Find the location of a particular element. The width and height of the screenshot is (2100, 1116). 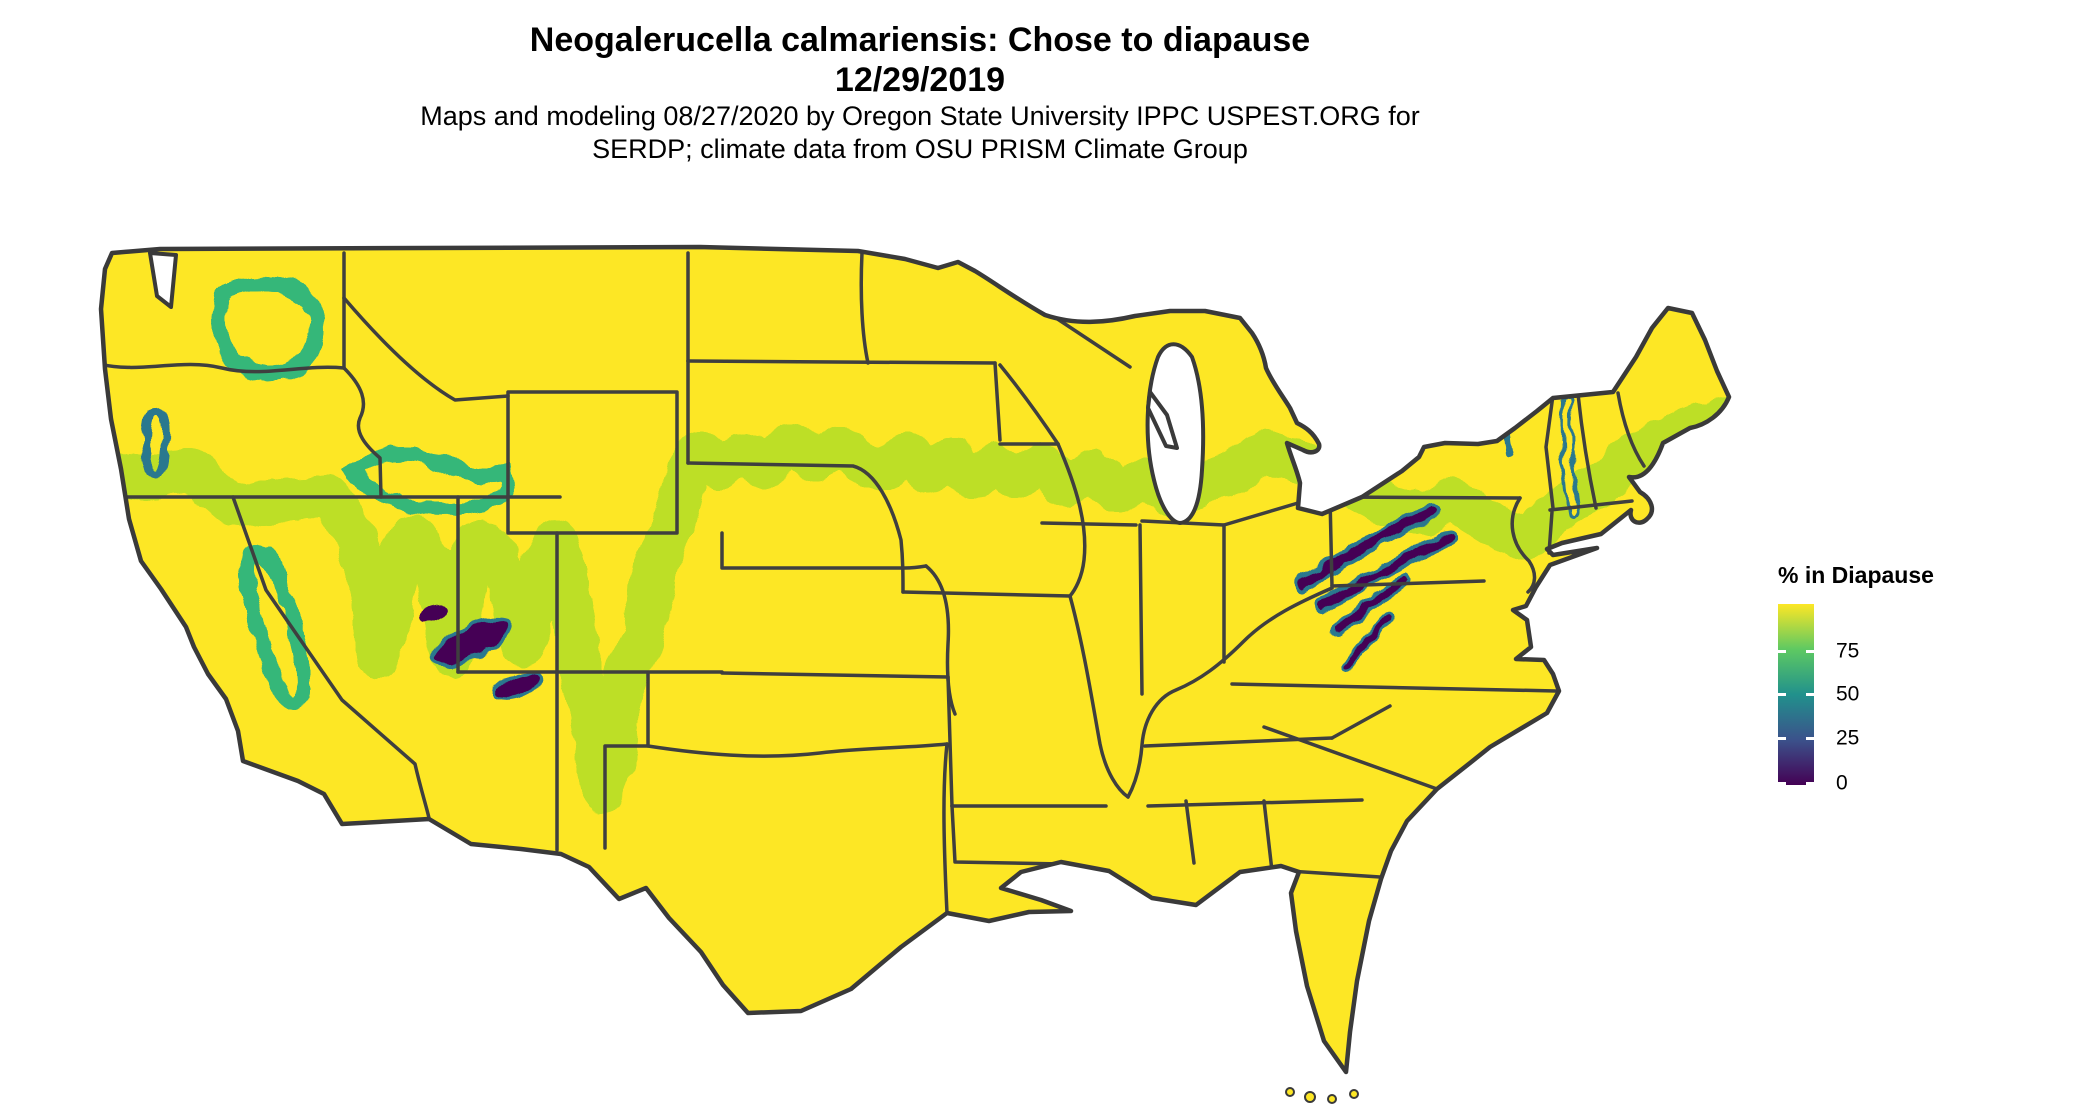

plot-date: 12/29/2019 is located at coordinates (920, 80).